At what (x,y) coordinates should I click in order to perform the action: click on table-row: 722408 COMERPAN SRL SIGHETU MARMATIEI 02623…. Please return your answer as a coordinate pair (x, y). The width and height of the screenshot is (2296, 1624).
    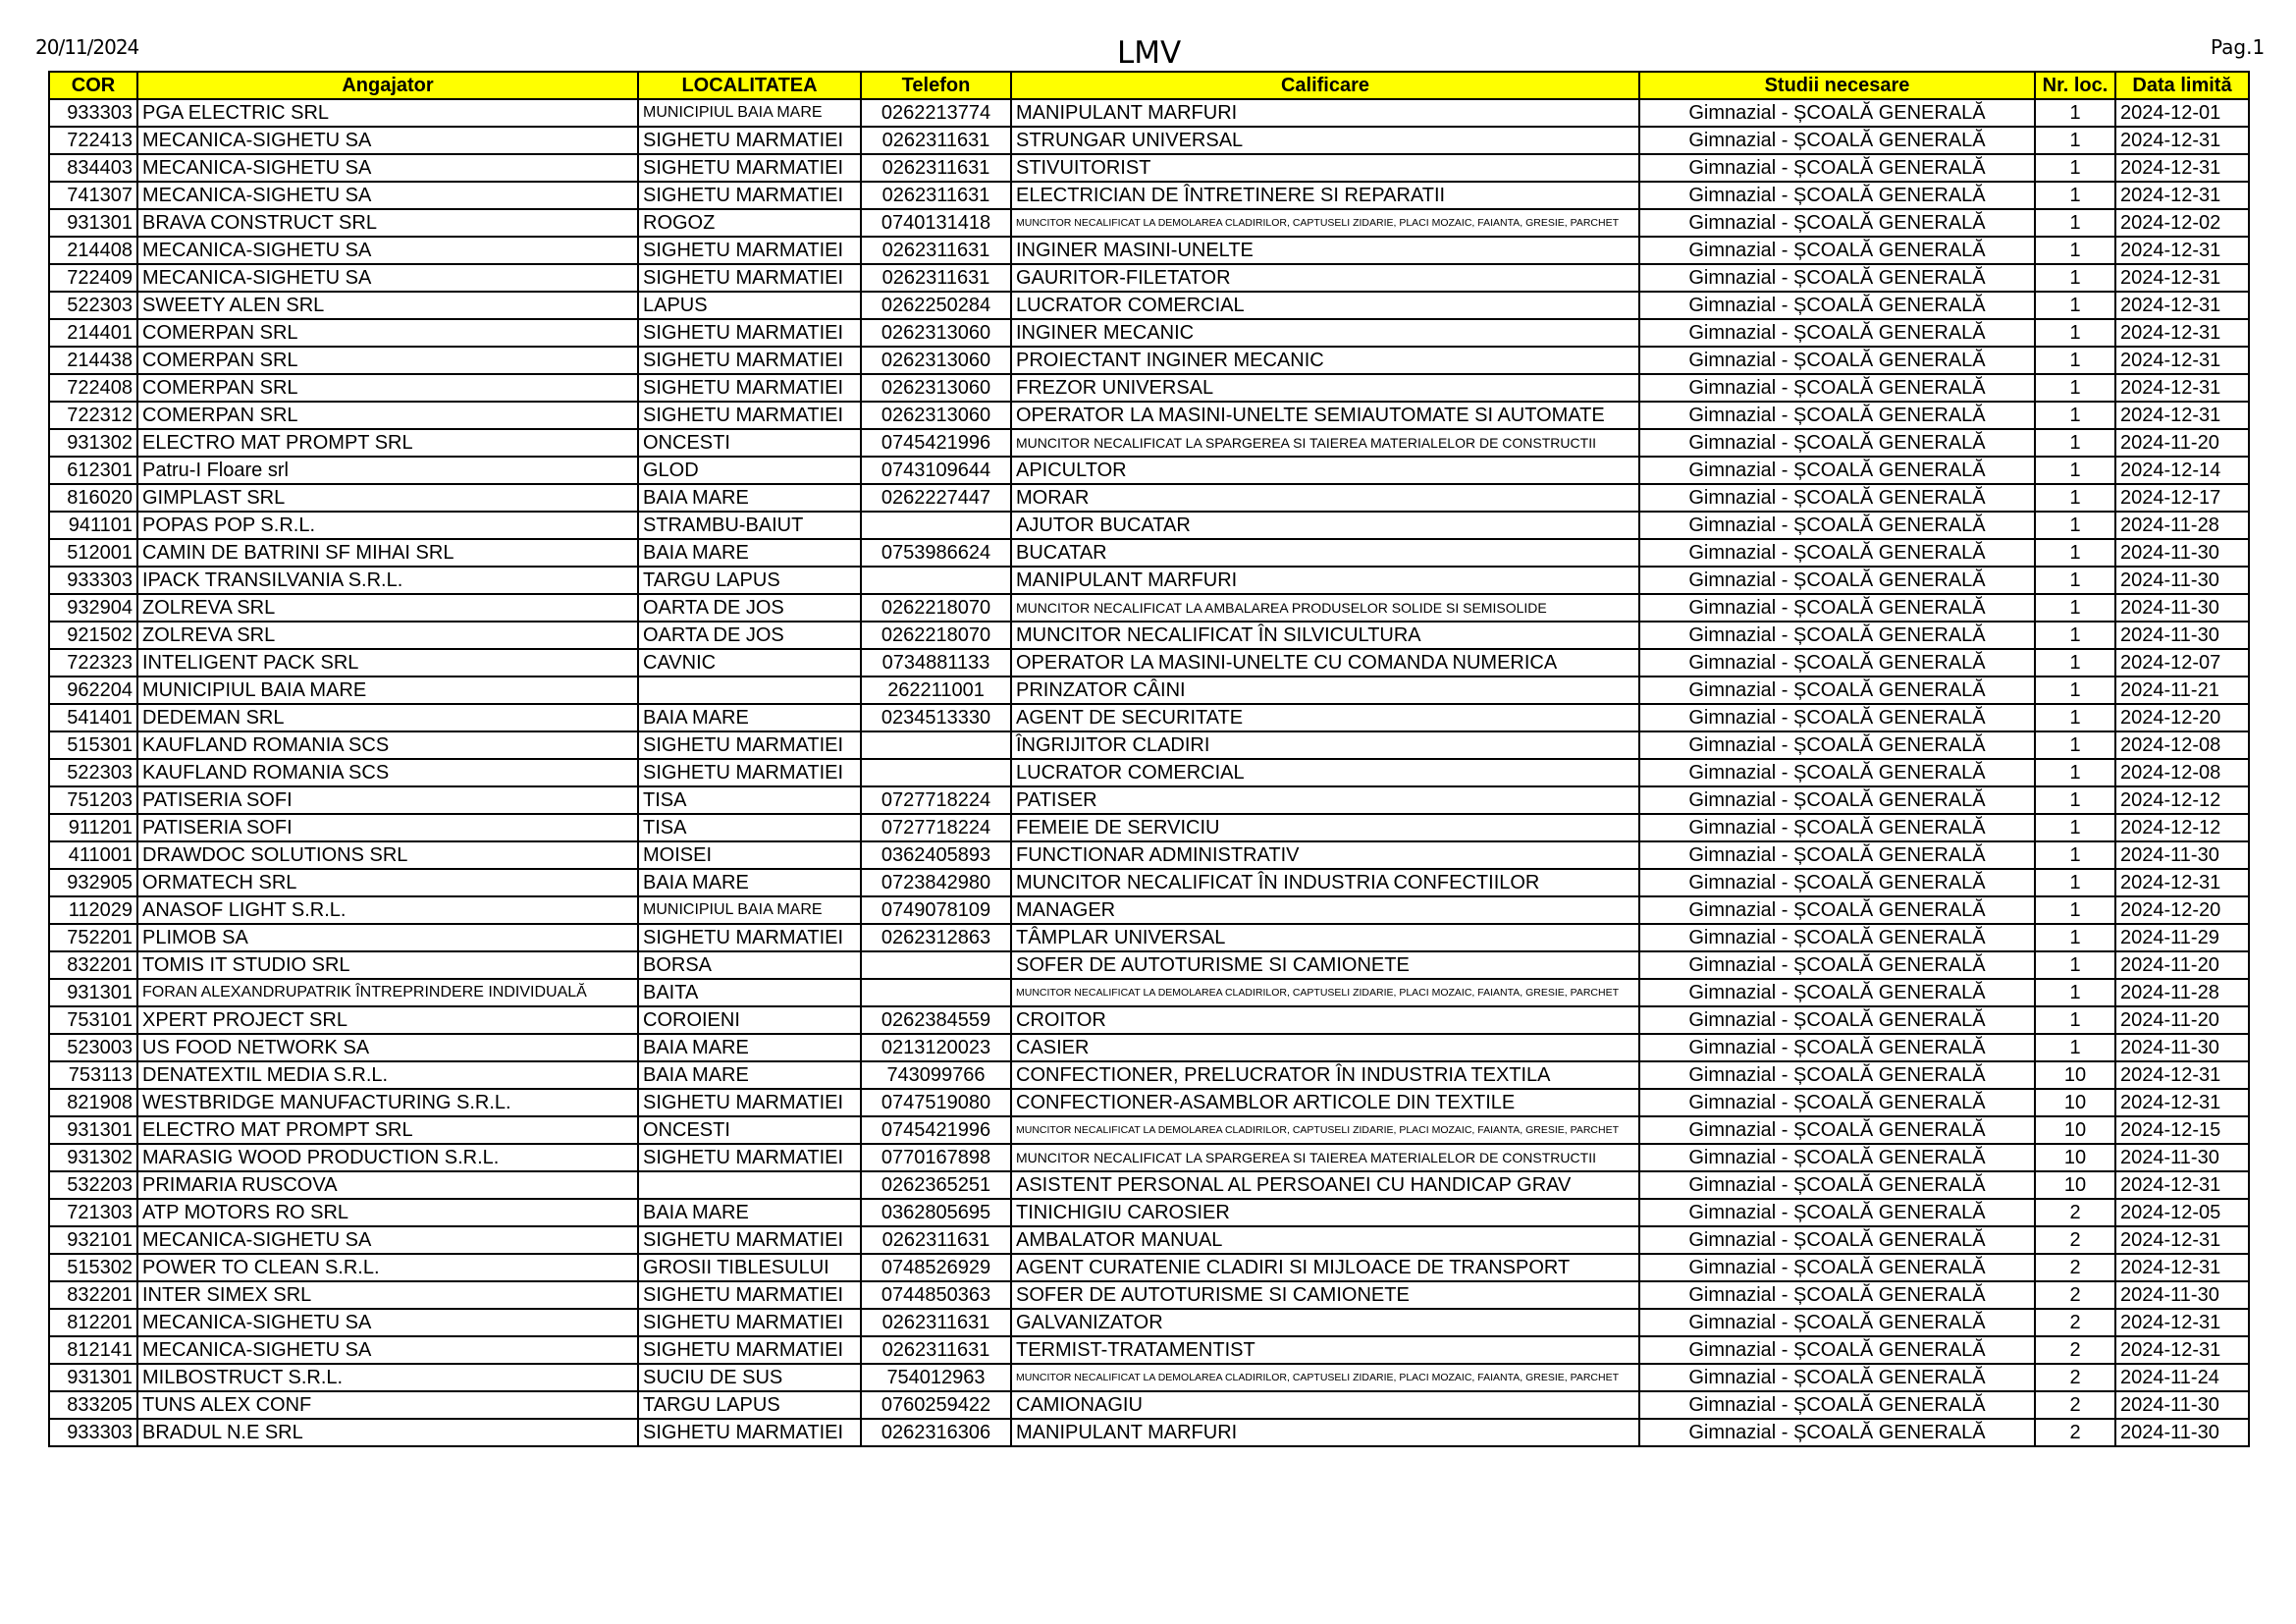
    Looking at the image, I should click on (1149, 388).